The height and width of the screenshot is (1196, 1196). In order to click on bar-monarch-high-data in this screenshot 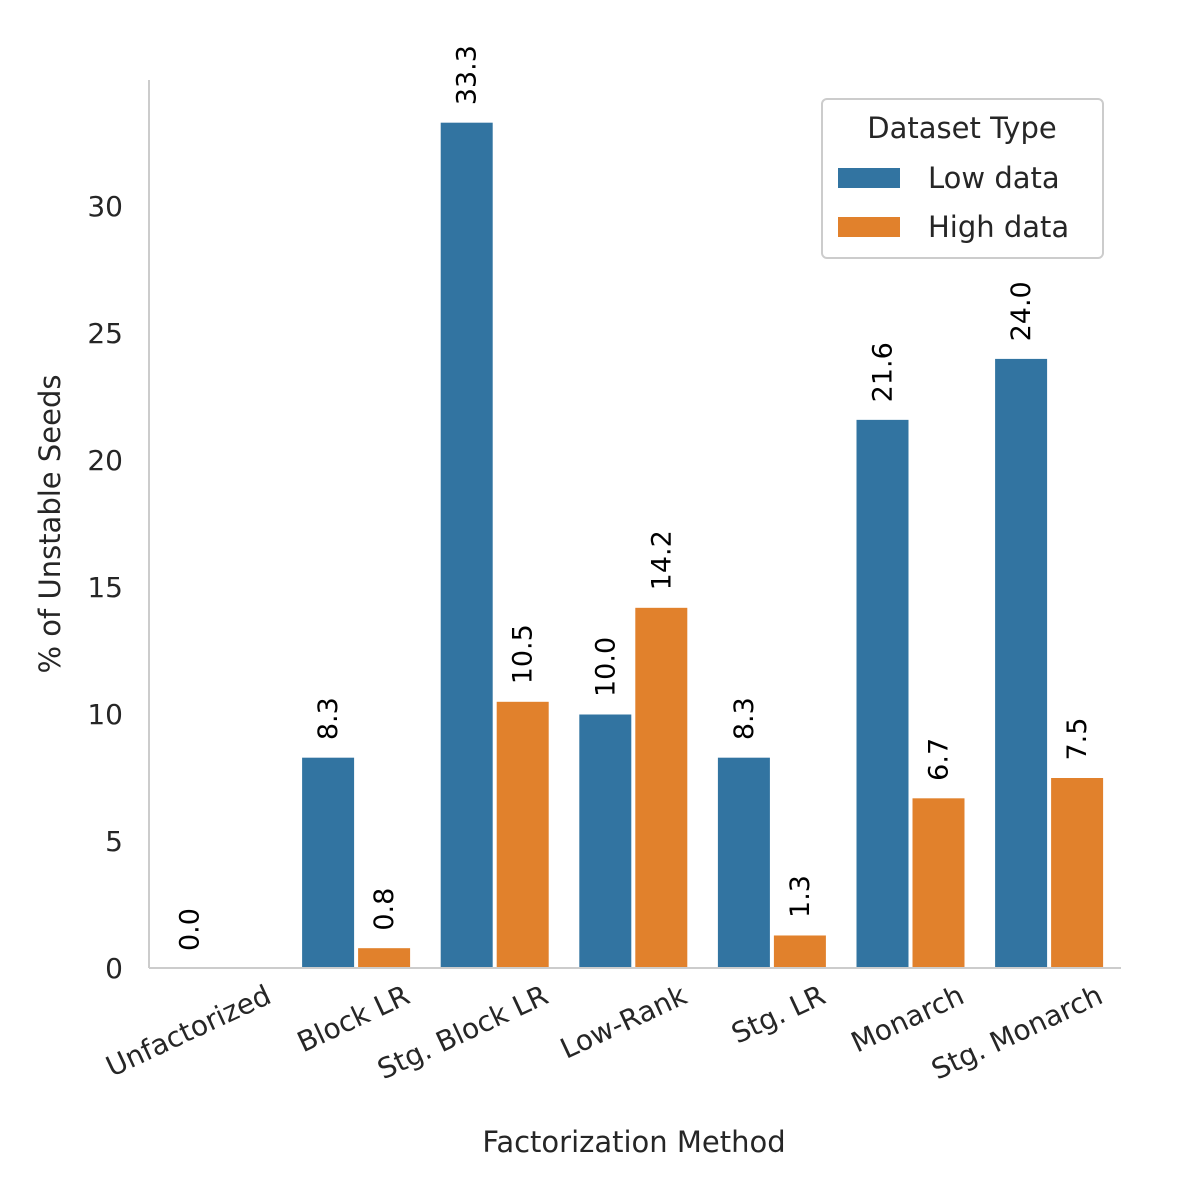, I will do `click(938, 883)`.